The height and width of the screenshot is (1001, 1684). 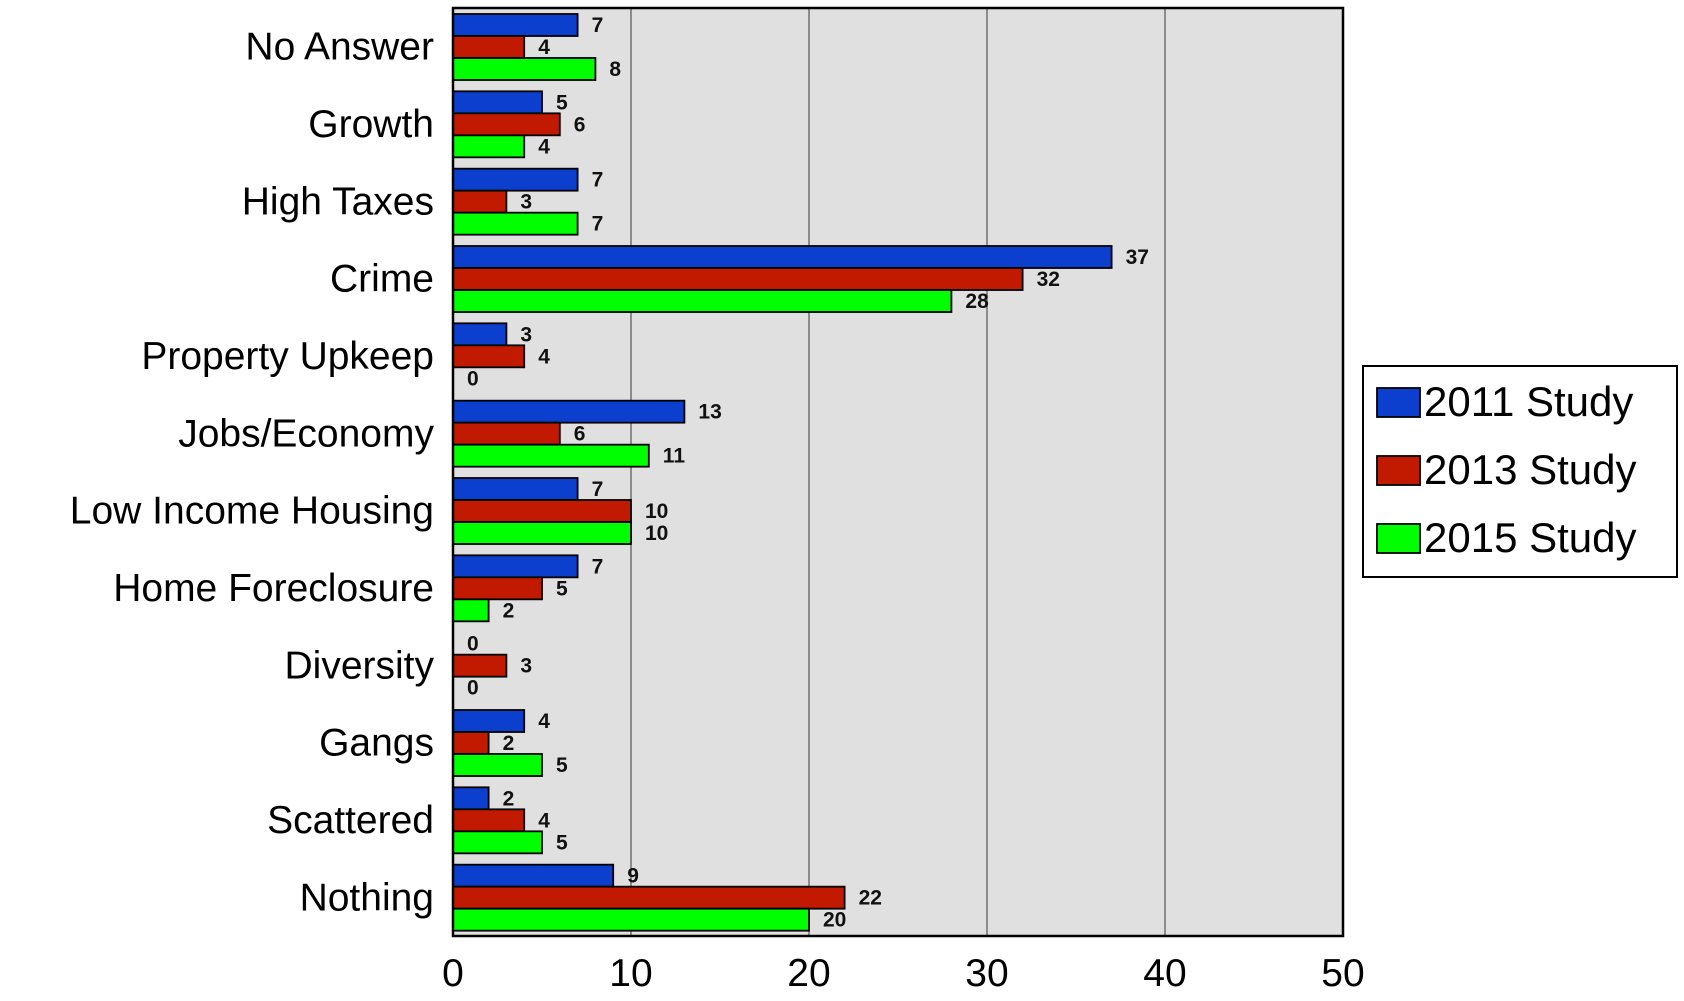 I want to click on legend-label-2015-study: 2015 Study, so click(x=1530, y=537).